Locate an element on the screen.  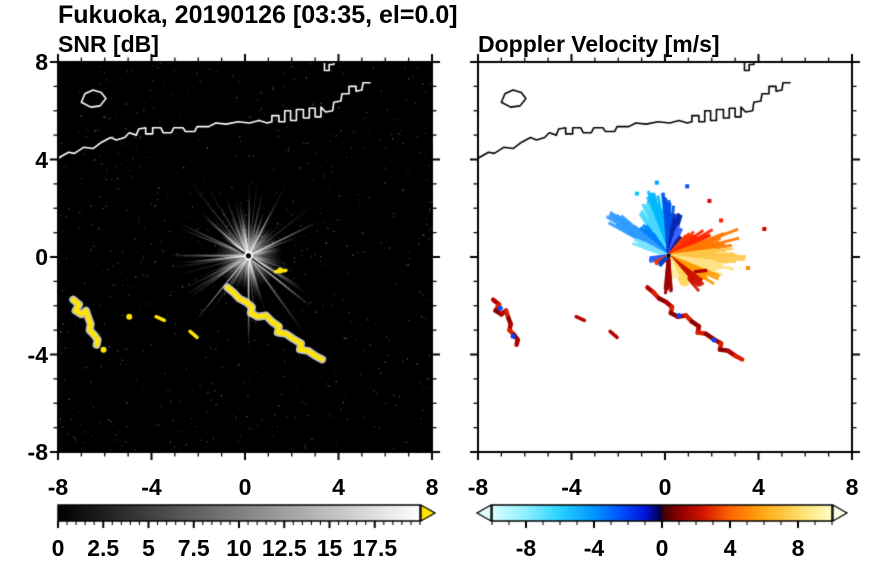
velocity-panel-title: Doppler Velocity [m/s] is located at coordinates (599, 44).